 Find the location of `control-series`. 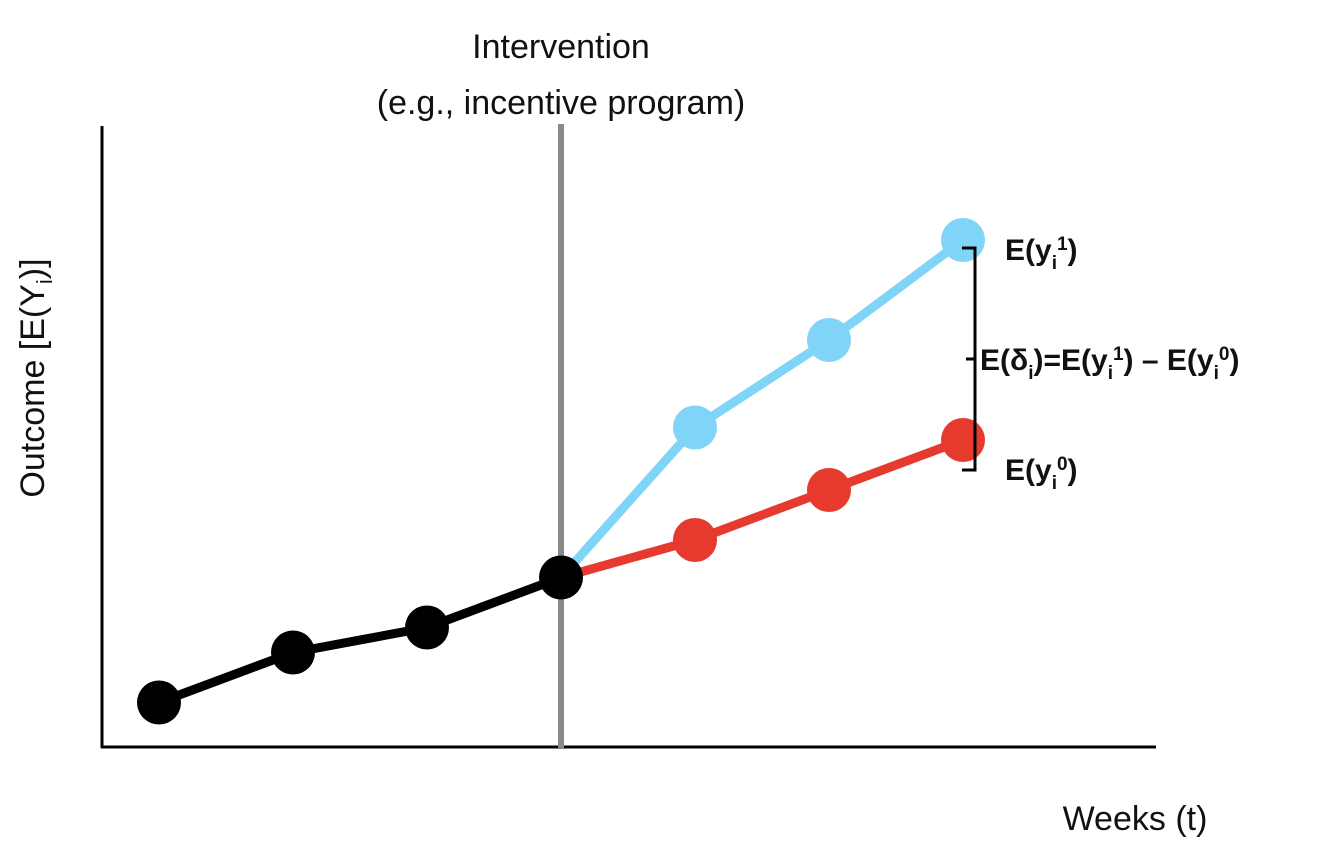

control-series is located at coordinates (772, 500).